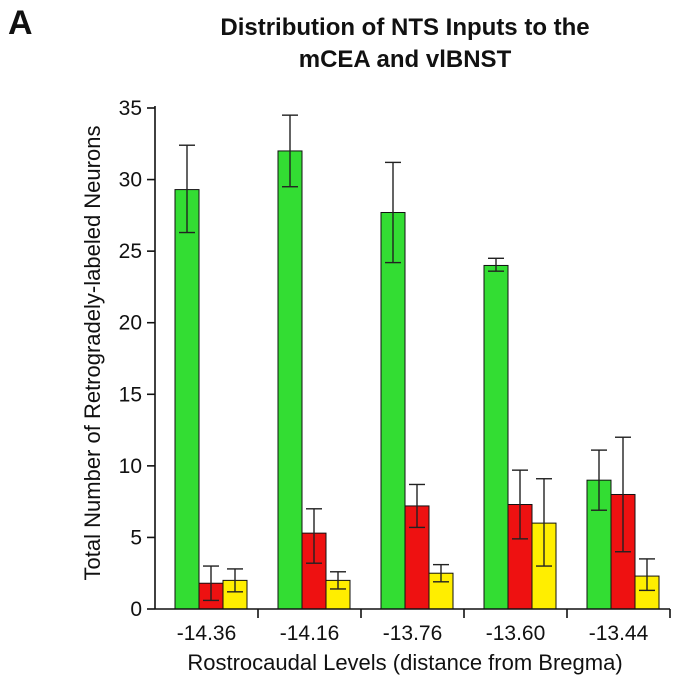 This screenshot has height=683, width=694. What do you see at coordinates (130, 323) in the screenshot?
I see `y-tick-label-20: 20` at bounding box center [130, 323].